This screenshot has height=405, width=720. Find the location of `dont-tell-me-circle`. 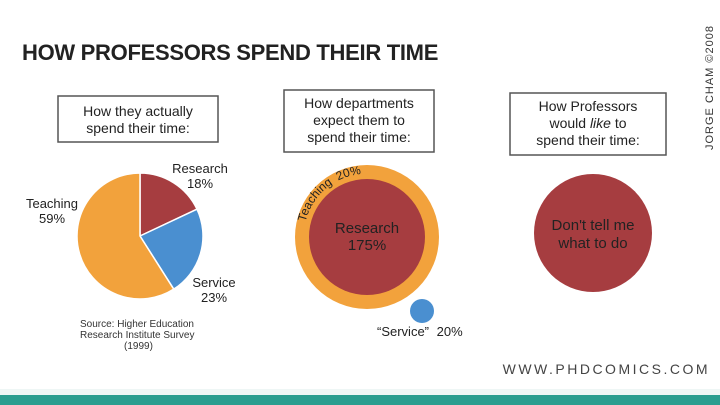

dont-tell-me-circle is located at coordinates (593, 233).